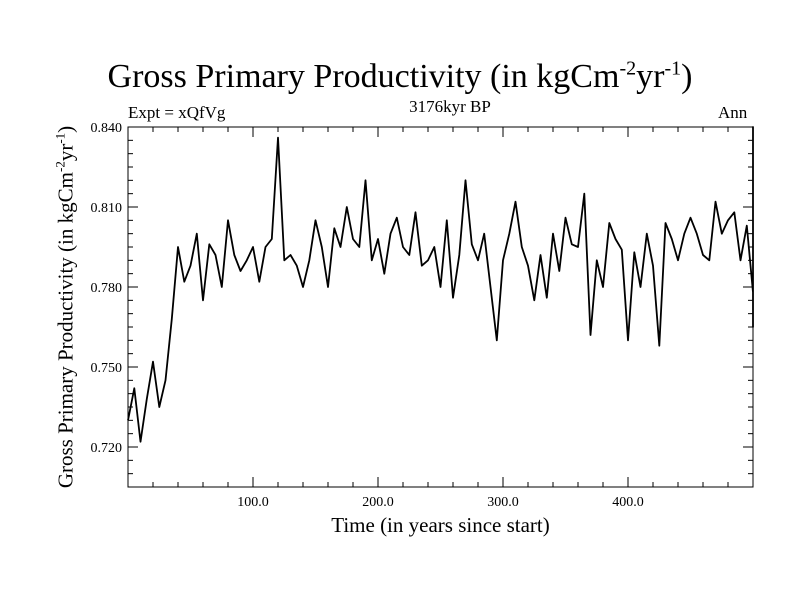  What do you see at coordinates (378, 502) in the screenshot?
I see `x-tick-label: 200.0` at bounding box center [378, 502].